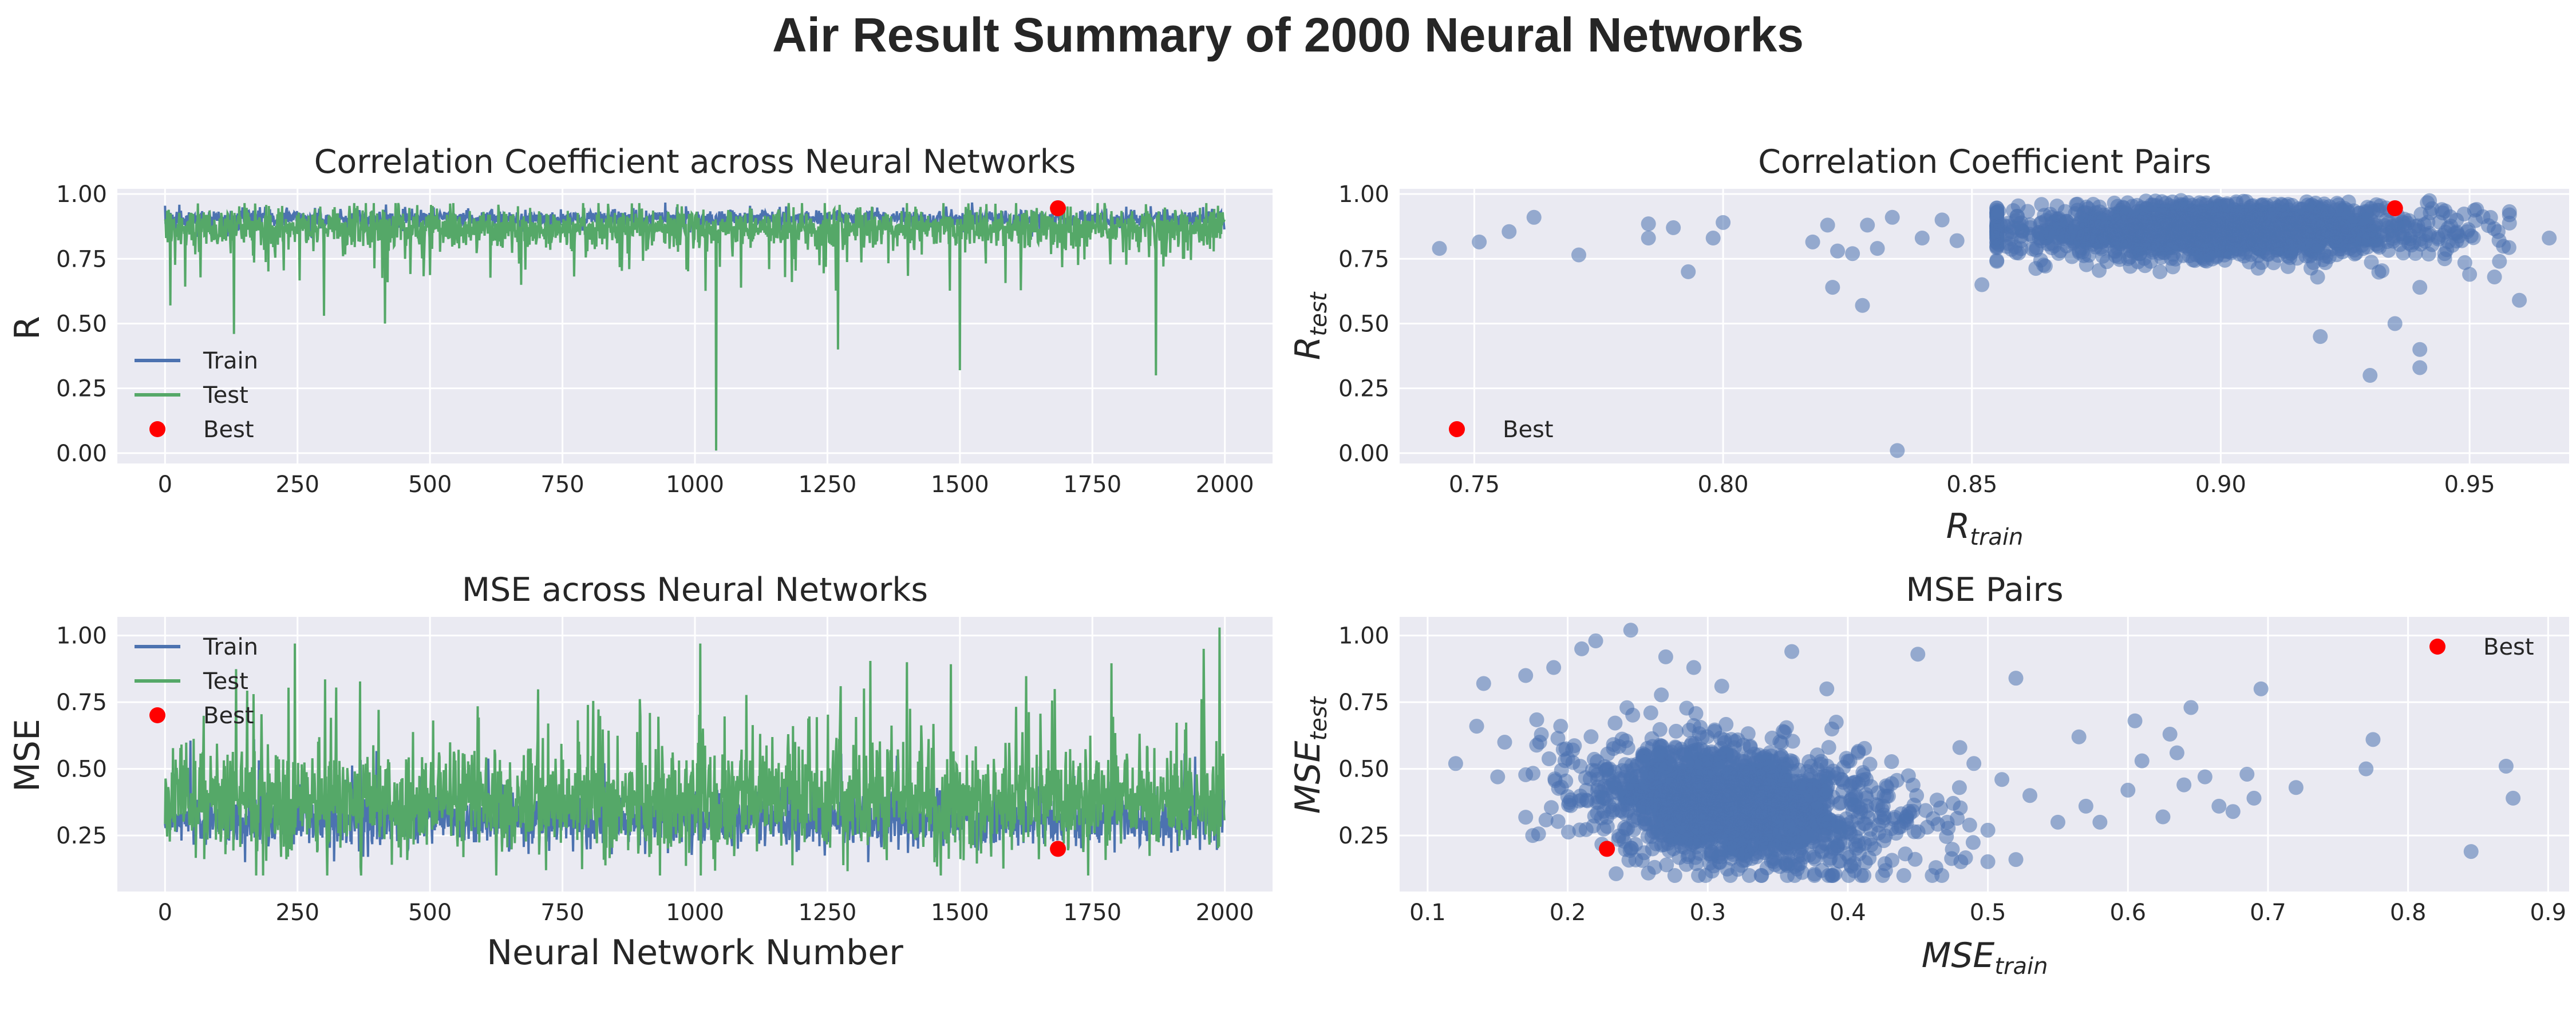 The image size is (2576, 1030). I want to click on mse-pairs-ytick-label: 0.75, so click(1363, 703).